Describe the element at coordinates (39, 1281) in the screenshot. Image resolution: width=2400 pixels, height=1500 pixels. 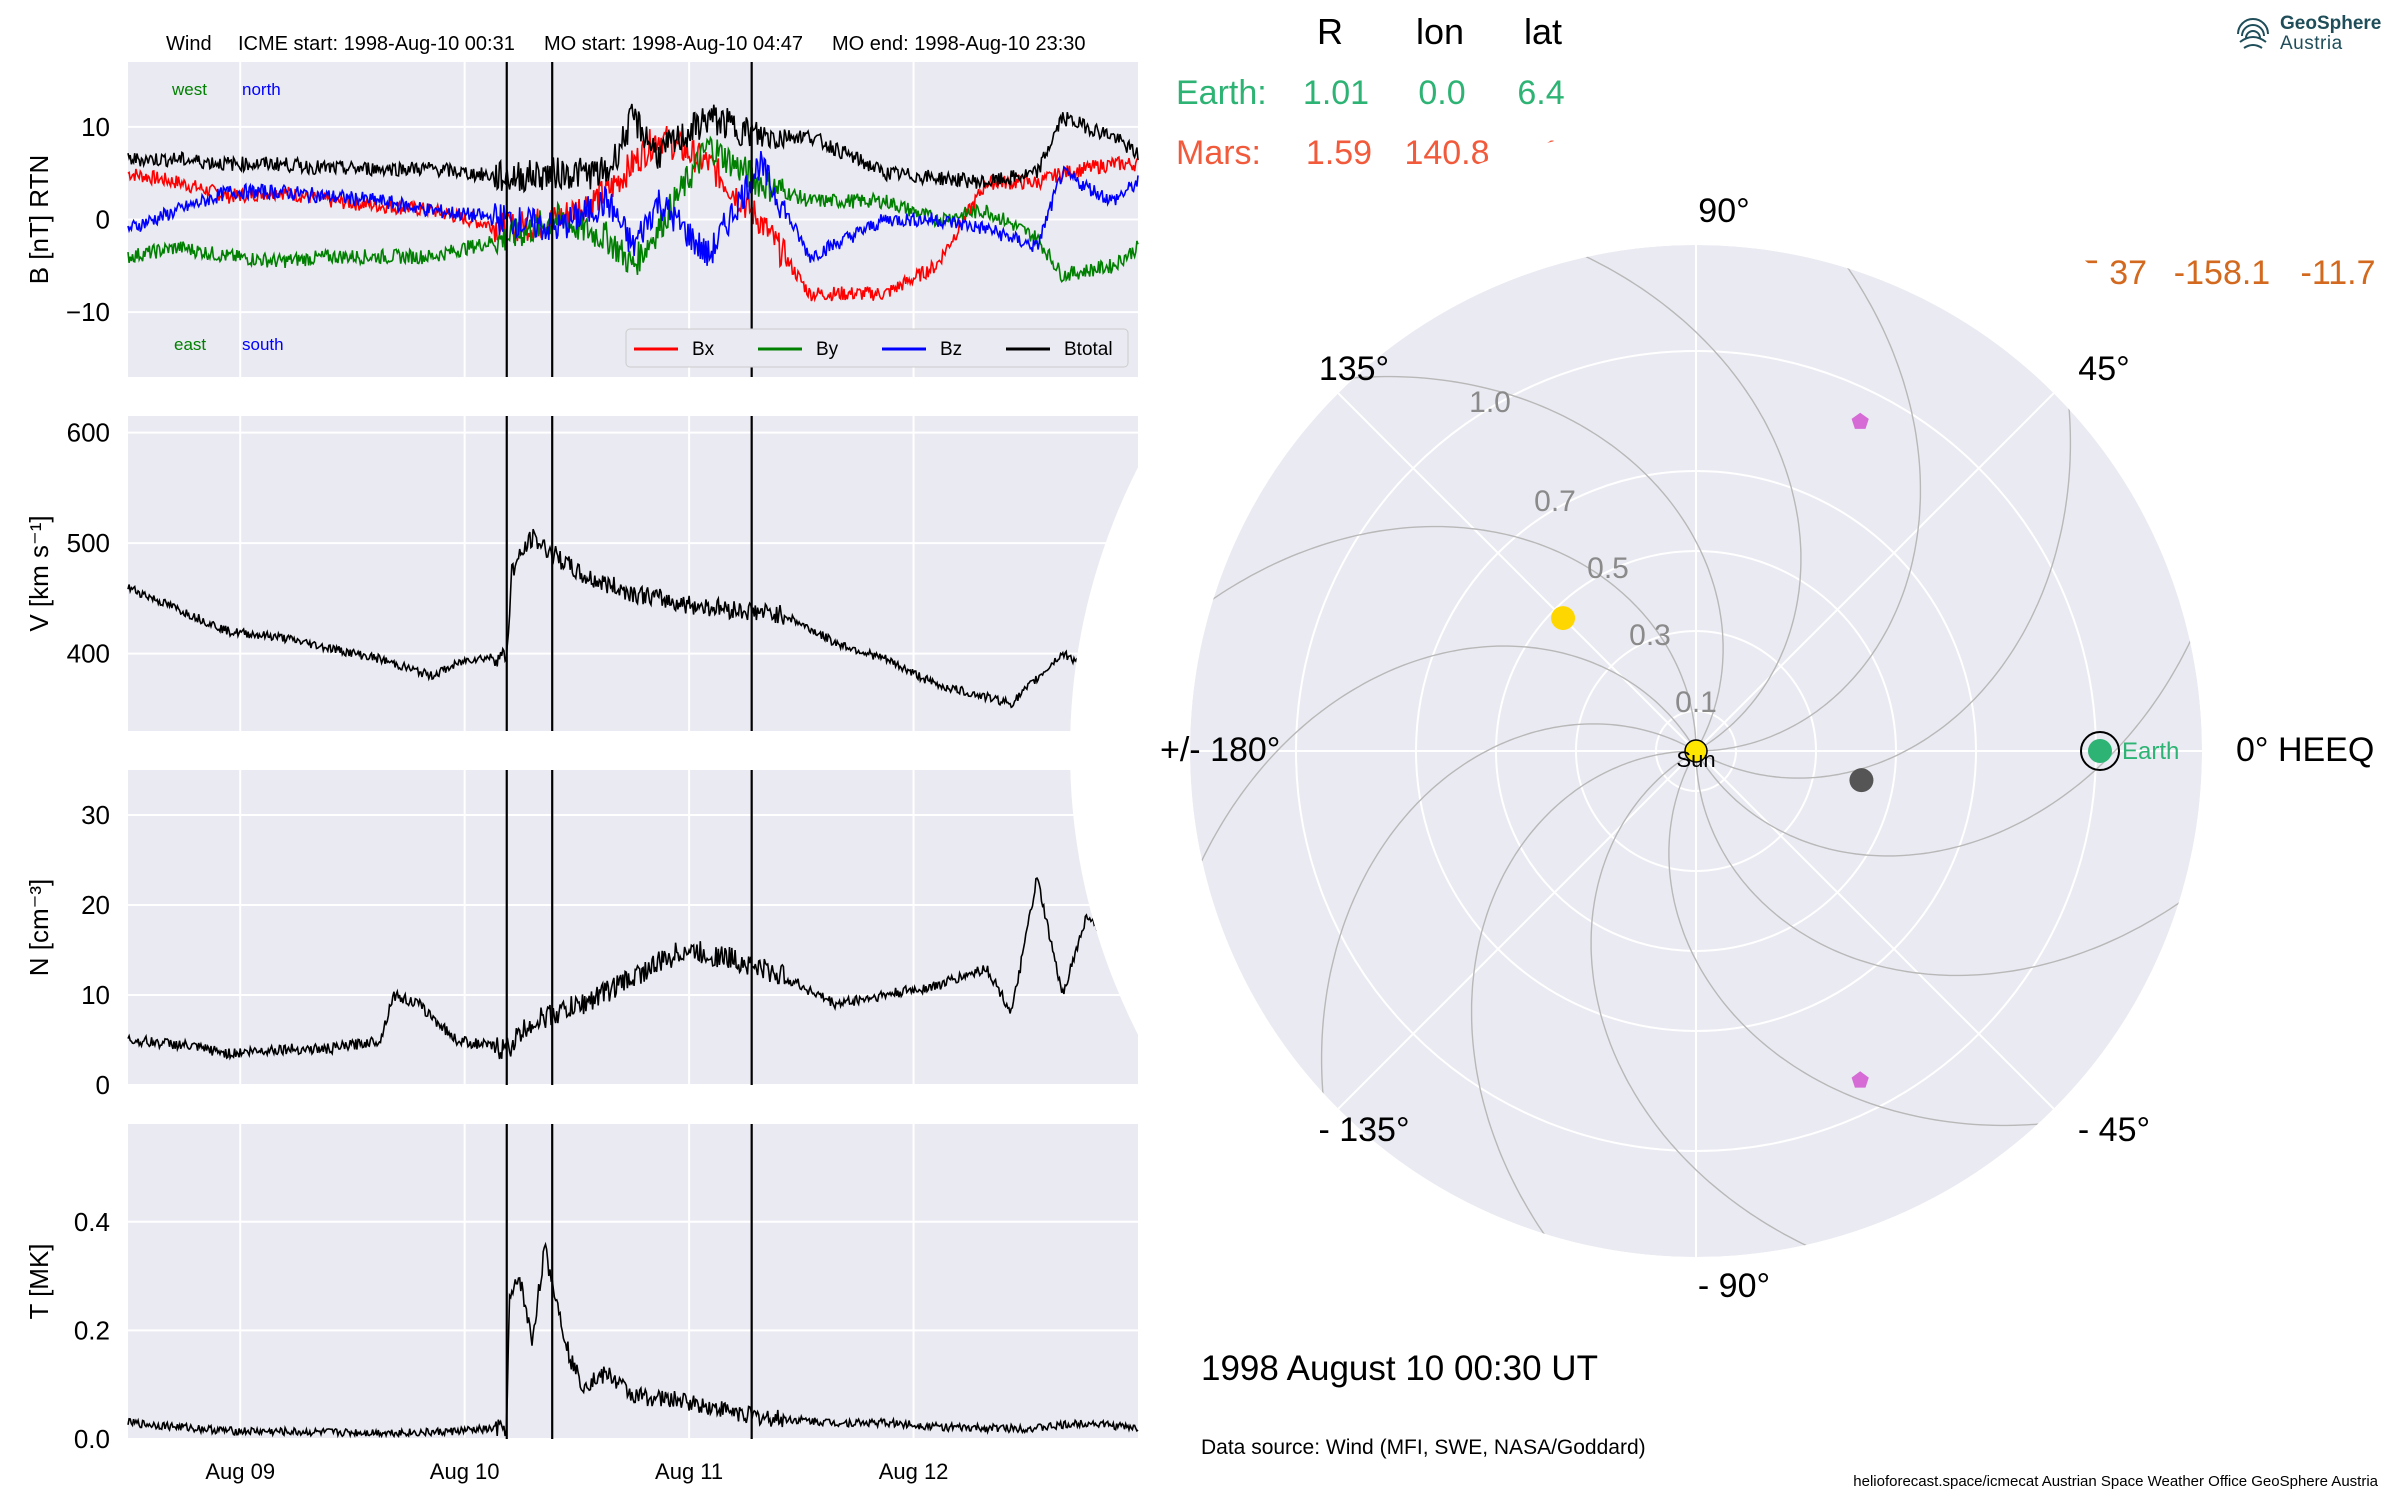
I see `y-axis-label: T [MK]` at that location.